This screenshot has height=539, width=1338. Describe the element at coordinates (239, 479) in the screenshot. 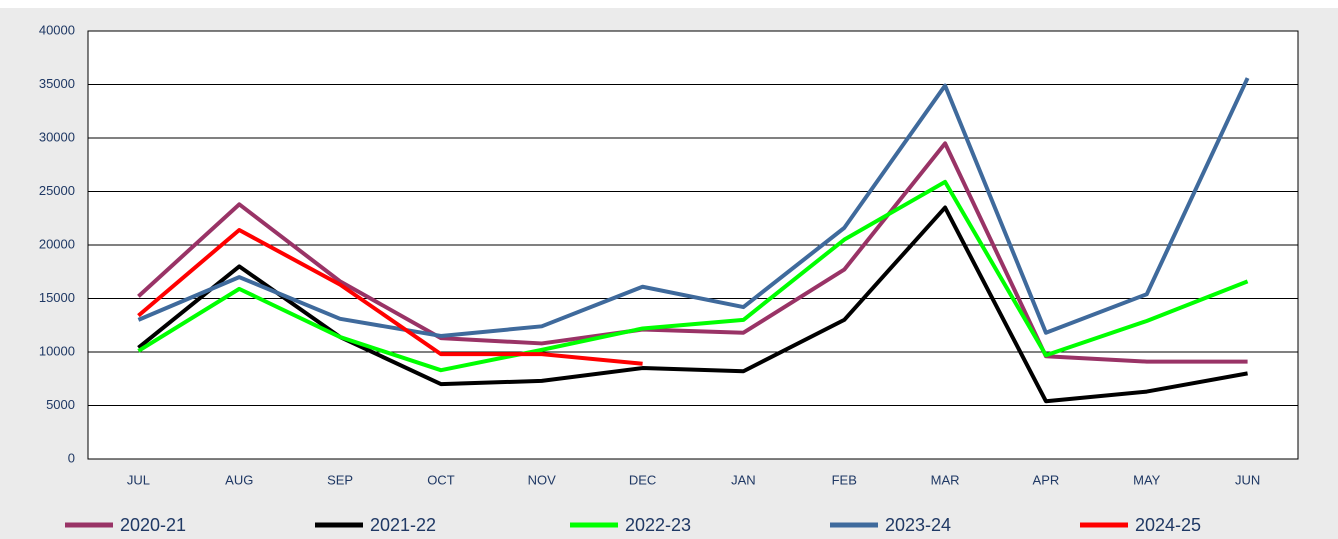

I see `x-tick-label: AUG` at that location.